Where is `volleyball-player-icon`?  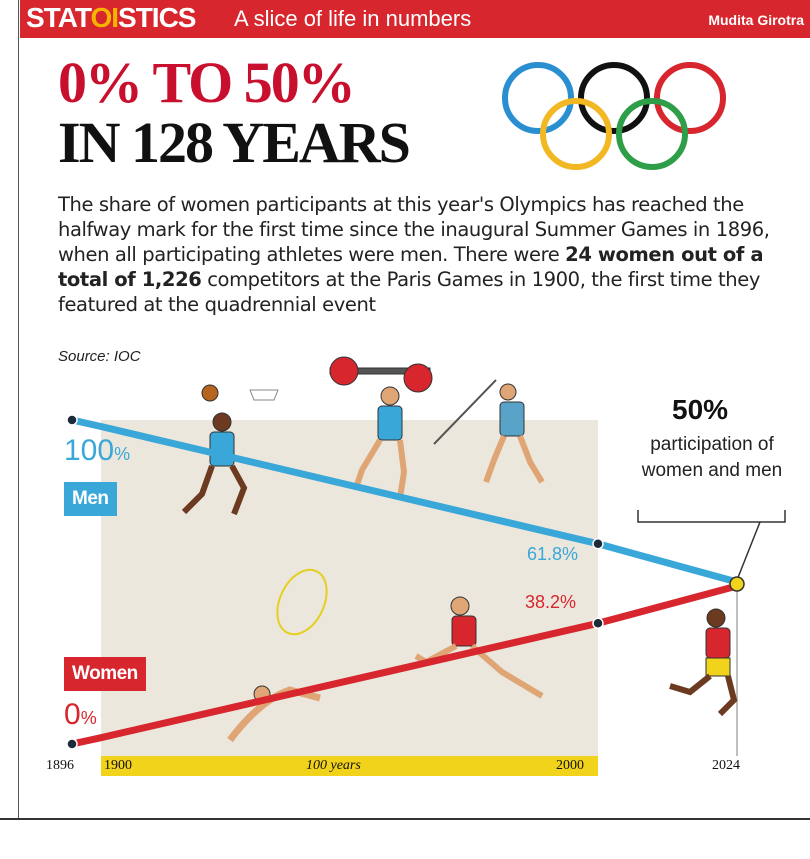
volleyball-player-icon is located at coordinates (703, 662).